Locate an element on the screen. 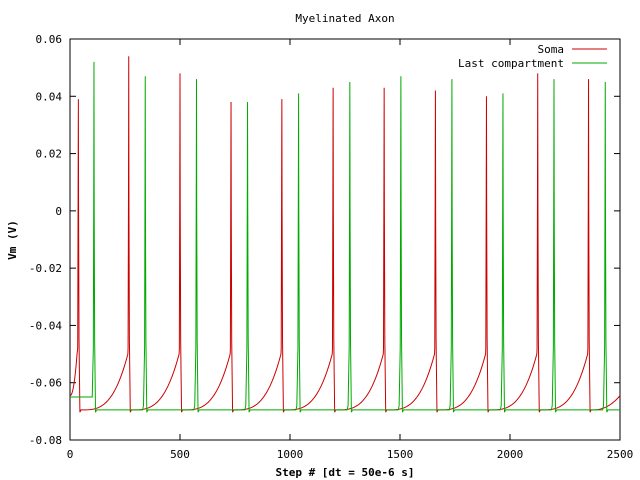 This screenshot has height=480, width=640. x-tick-label: 2500 is located at coordinates (620, 454).